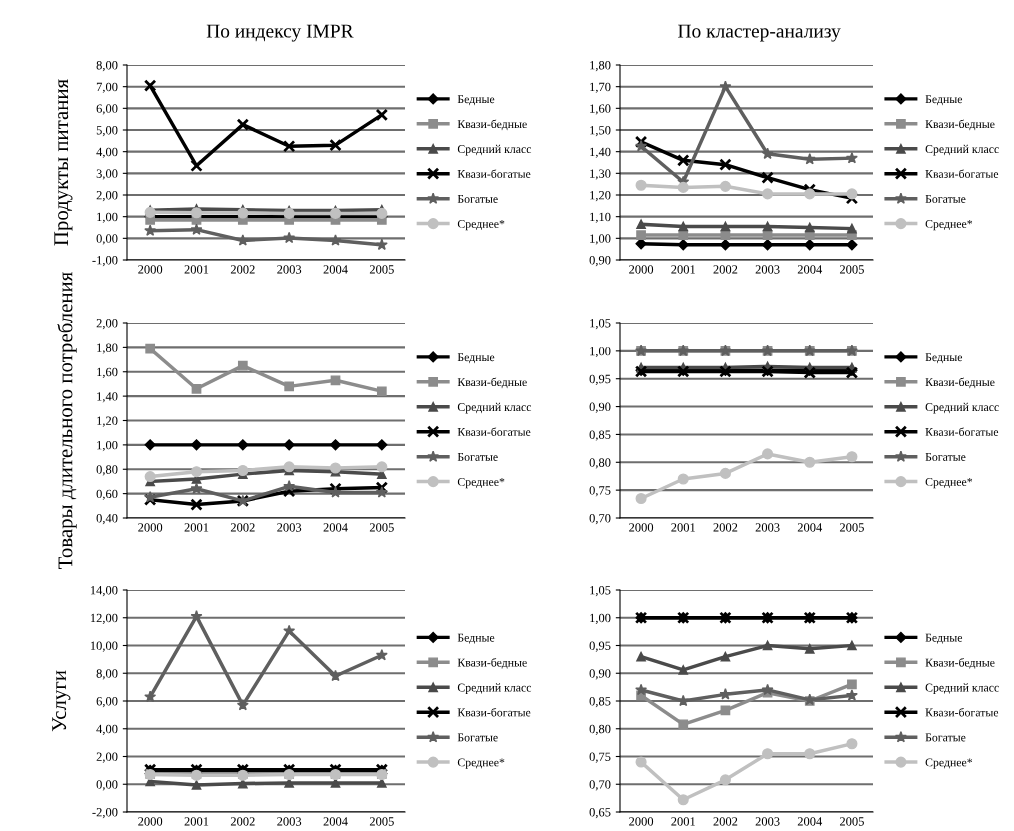 The image size is (1014, 831). Describe the element at coordinates (61, 701) in the screenshot. I see `y-axis-title: Услуги` at that location.